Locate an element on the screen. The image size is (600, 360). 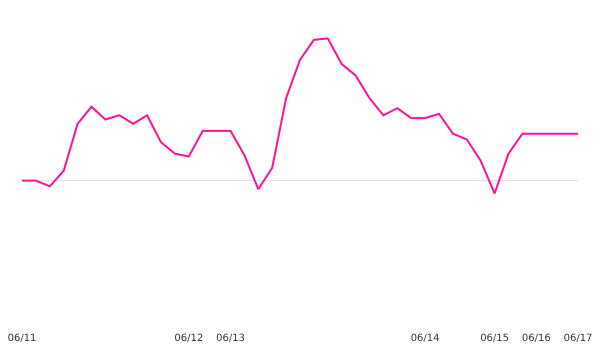
x-tick-label: 06/13 is located at coordinates (230, 338).